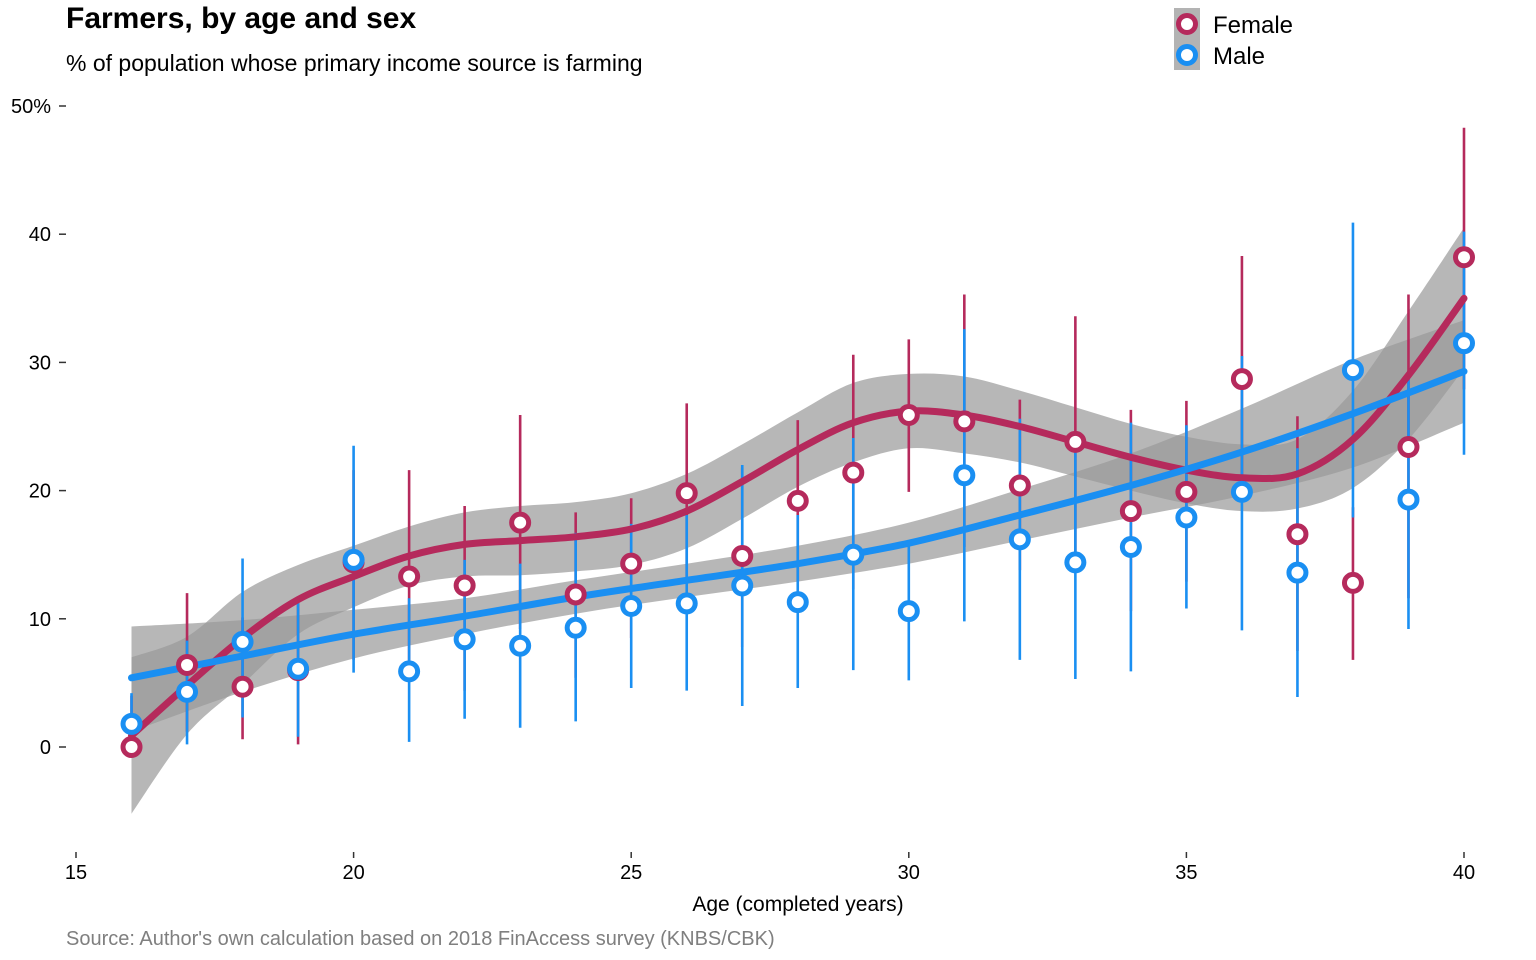 The width and height of the screenshot is (1536, 960). I want to click on legend-label-female: Female, so click(1253, 25).